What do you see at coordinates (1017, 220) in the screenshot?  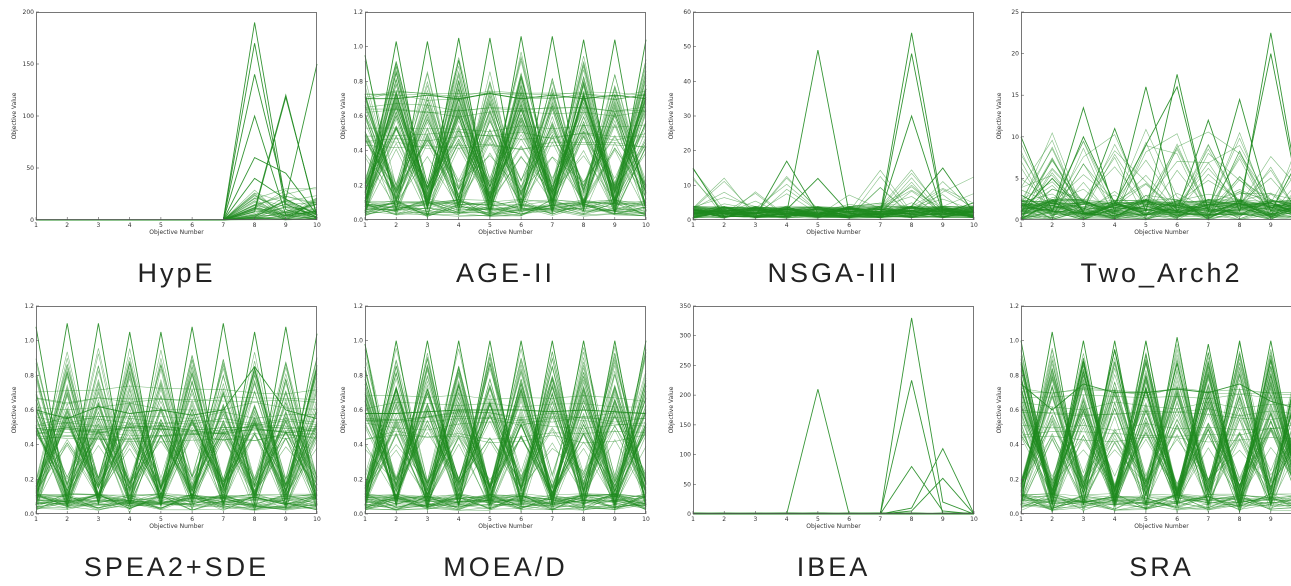 I see `y-tick-label: 0` at bounding box center [1017, 220].